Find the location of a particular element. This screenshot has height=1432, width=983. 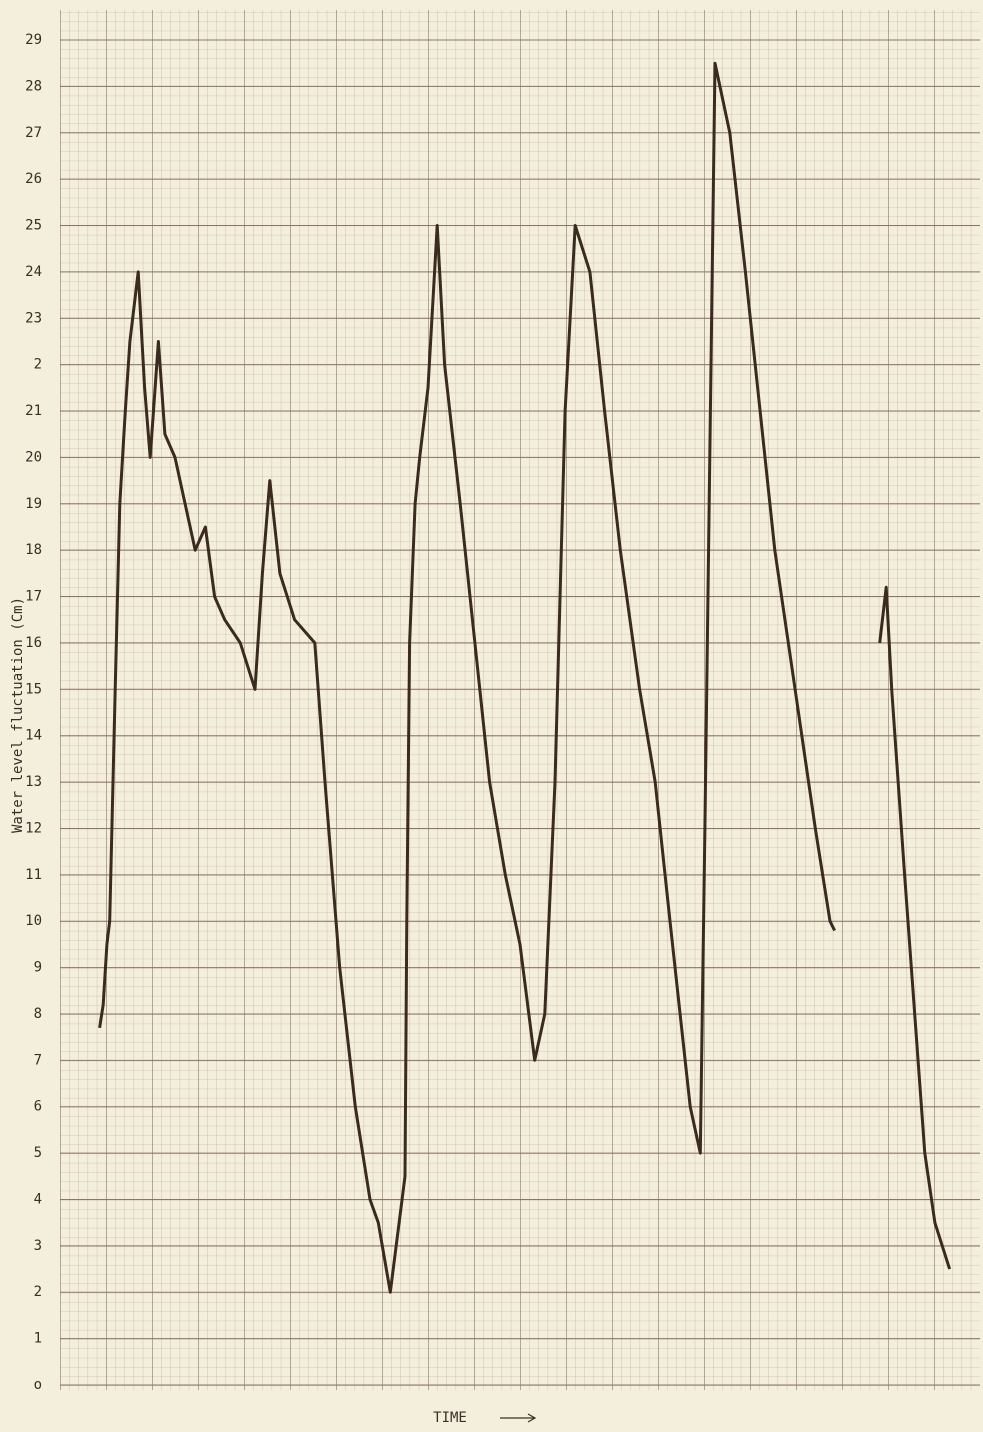

y-tick-label: o is located at coordinates (38, 1385).